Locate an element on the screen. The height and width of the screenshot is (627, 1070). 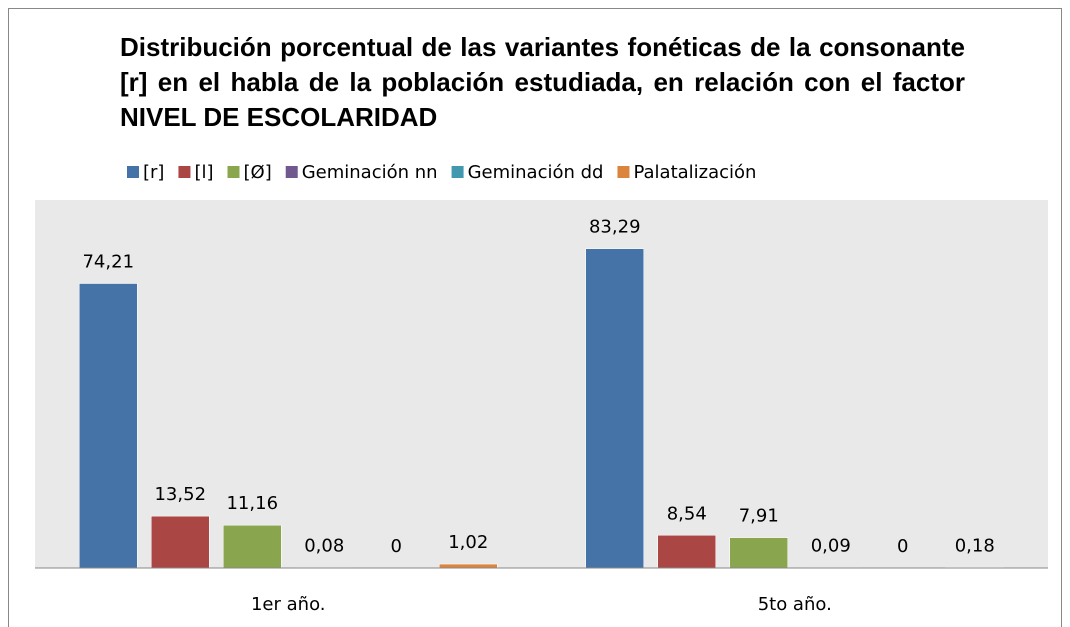
data-label: 0,18 is located at coordinates (975, 545).